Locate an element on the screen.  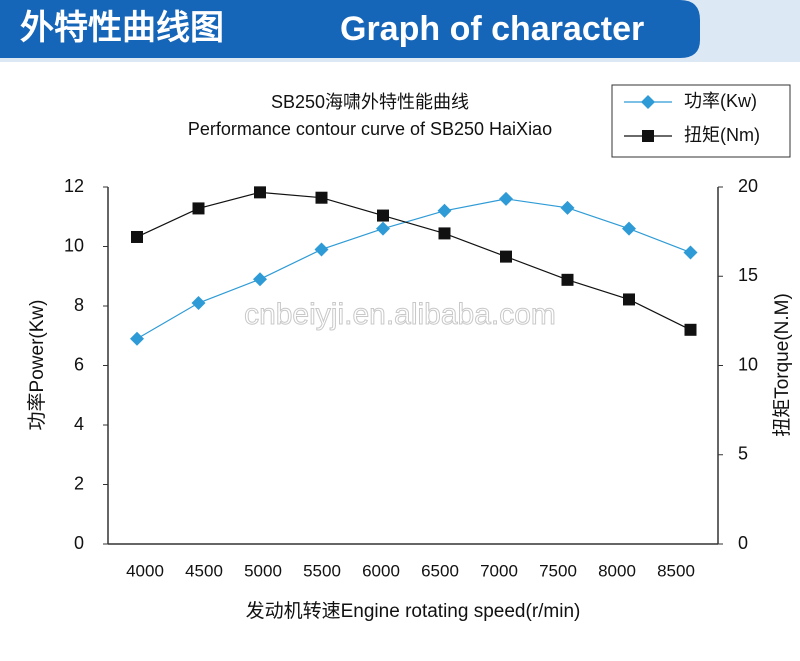
x-tick-label: 8000 is located at coordinates (617, 570).